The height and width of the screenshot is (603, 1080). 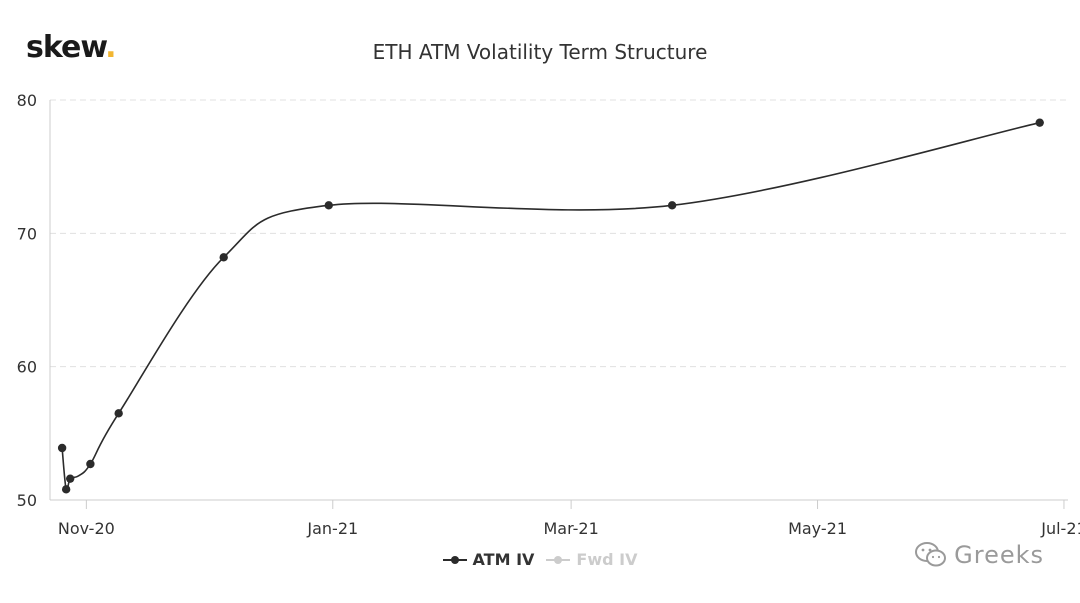 What do you see at coordinates (27, 500) in the screenshot?
I see `y-tick-label: 50` at bounding box center [27, 500].